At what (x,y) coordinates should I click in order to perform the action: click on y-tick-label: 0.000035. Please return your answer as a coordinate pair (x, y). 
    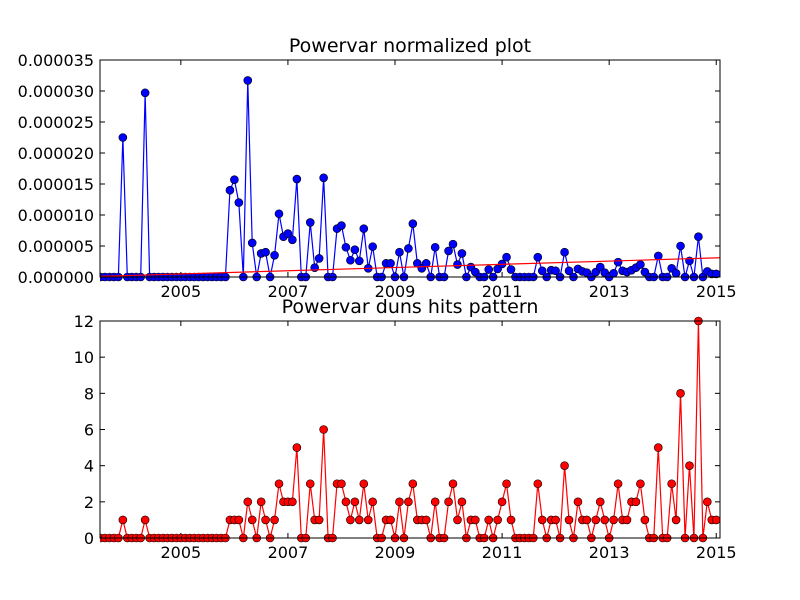
    Looking at the image, I should click on (56, 60).